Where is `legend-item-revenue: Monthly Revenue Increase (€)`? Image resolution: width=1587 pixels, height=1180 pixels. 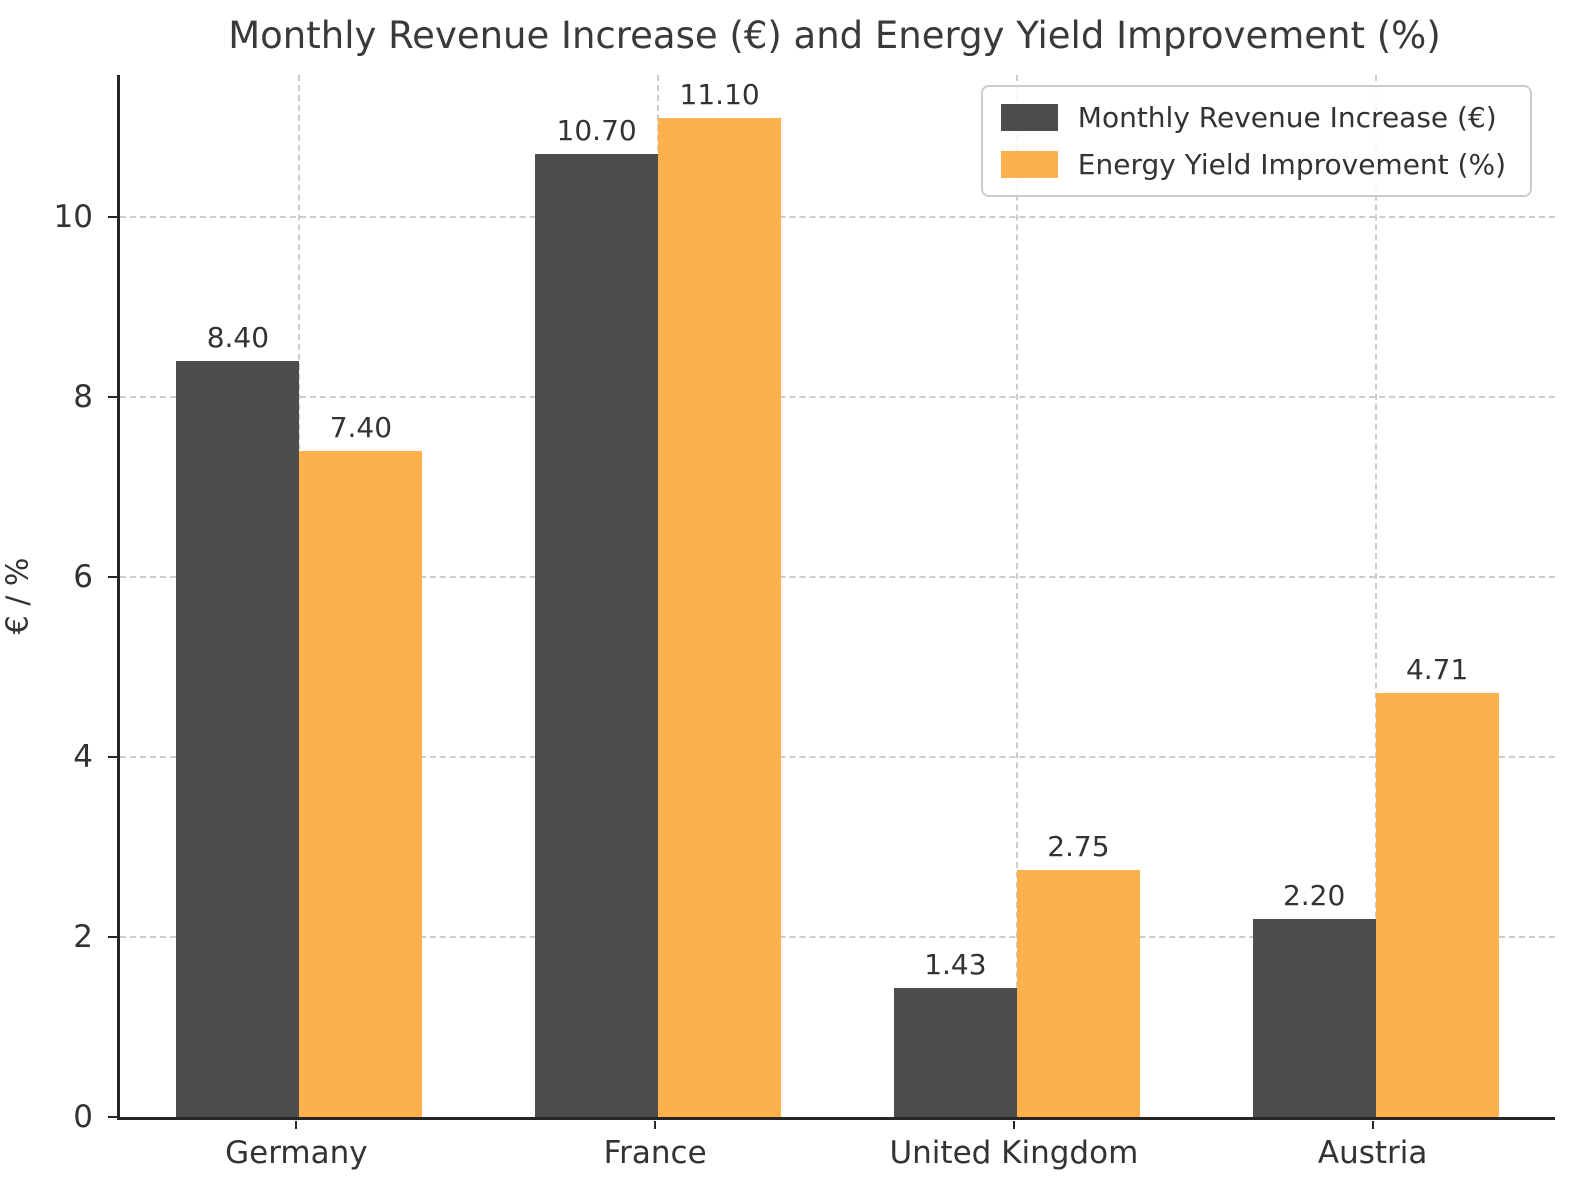
legend-item-revenue: Monthly Revenue Increase (€) is located at coordinates (1253, 117).